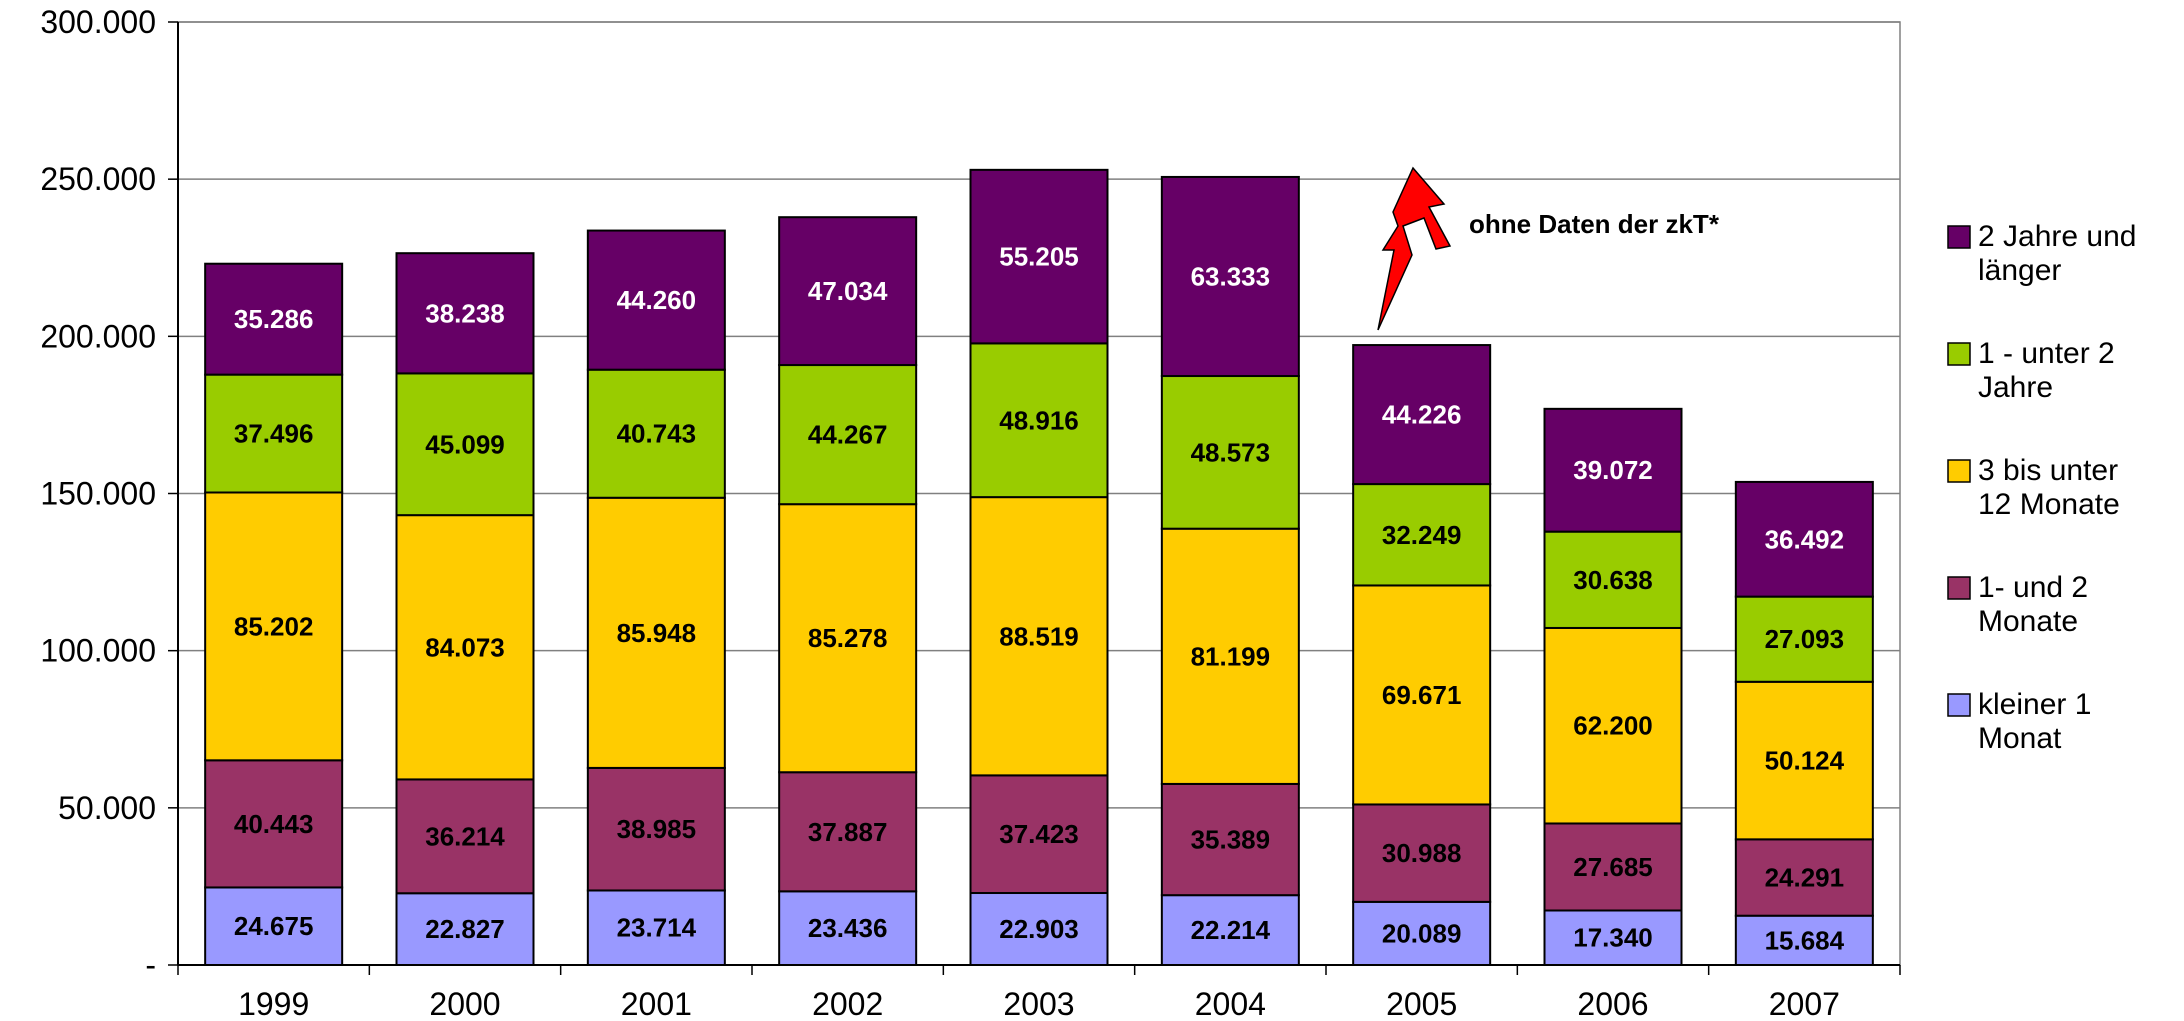  I want to click on data-label: 40.743, so click(657, 434).